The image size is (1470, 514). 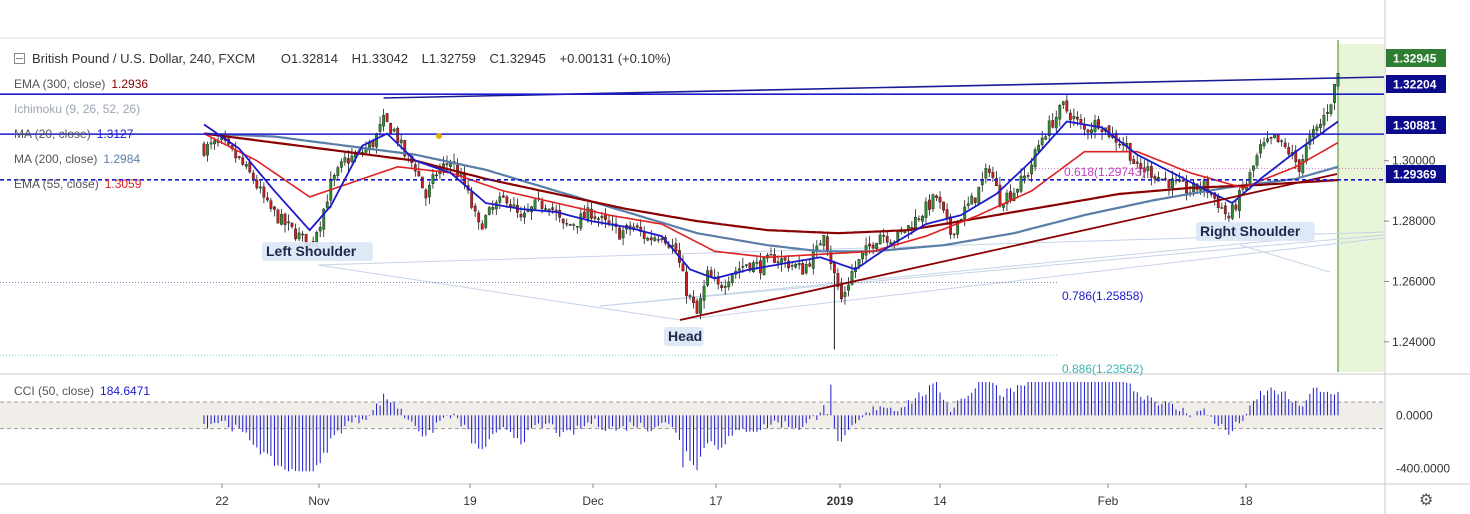 I want to click on head-label-text: Head, so click(x=685, y=336).